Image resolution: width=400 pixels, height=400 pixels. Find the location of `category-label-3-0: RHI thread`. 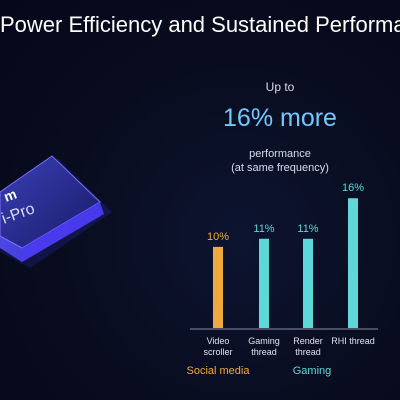

category-label-3-0: RHI thread is located at coordinates (353, 341).